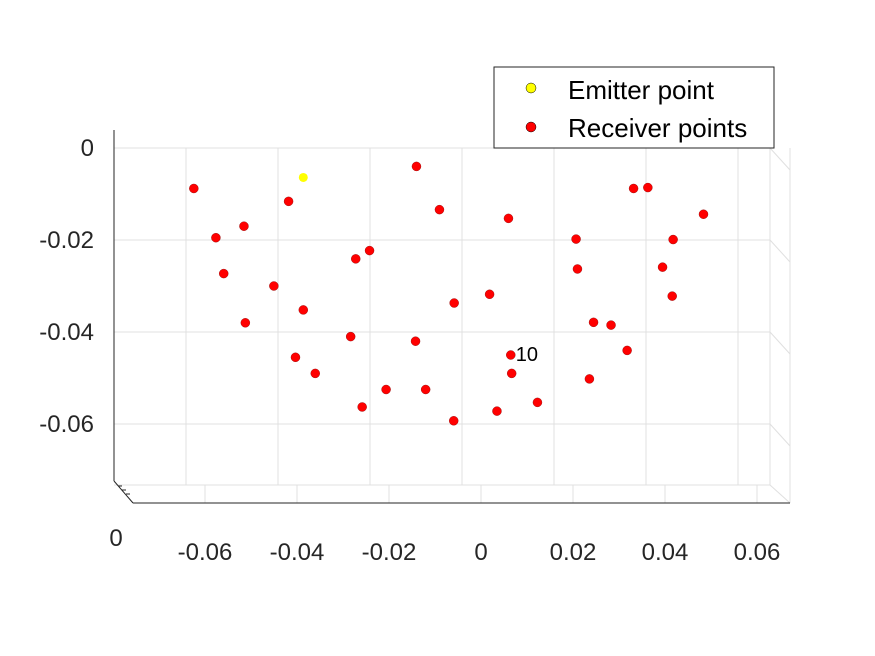 This screenshot has height=656, width=875. What do you see at coordinates (641, 90) in the screenshot?
I see `legend-label-emitter: Emitter point` at bounding box center [641, 90].